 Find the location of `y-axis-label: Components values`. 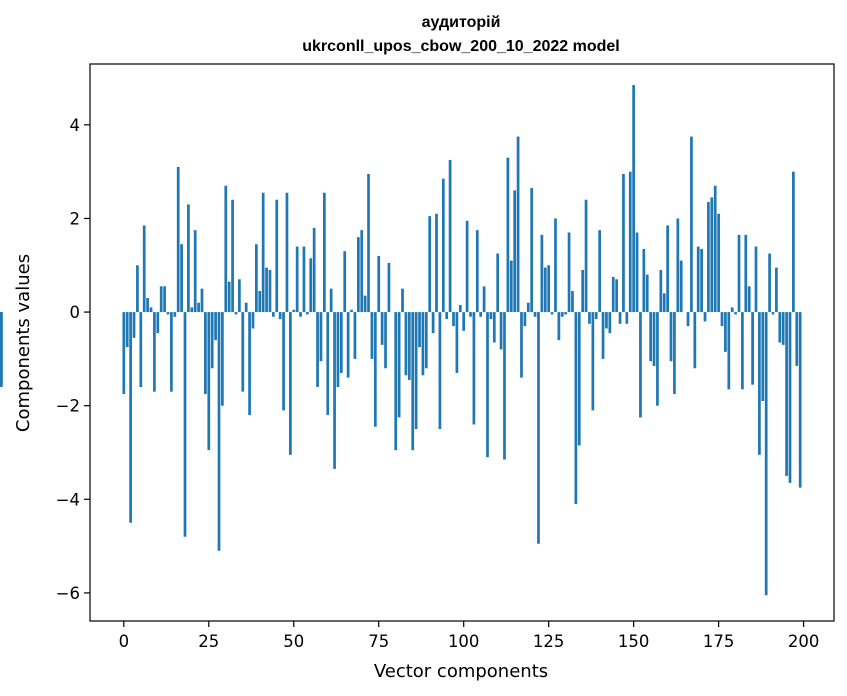

y-axis-label: Components values is located at coordinates (23, 343).